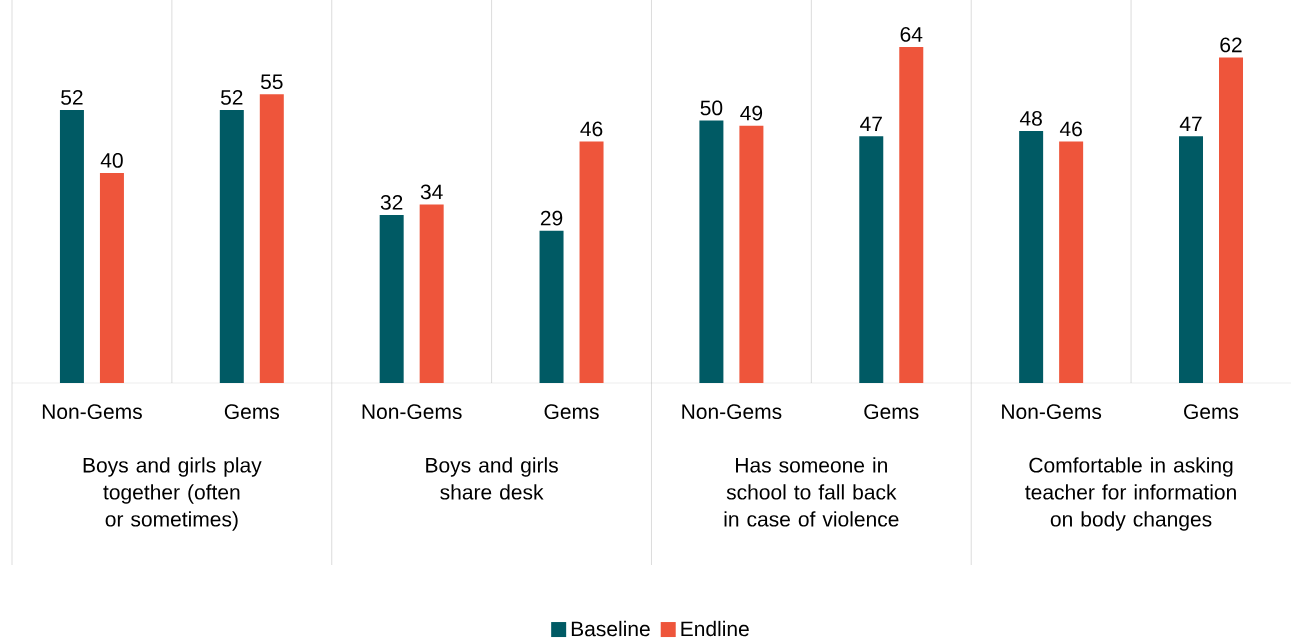 The width and height of the screenshot is (1291, 641). Describe the element at coordinates (551, 218) in the screenshot. I see `data-label: 29` at that location.